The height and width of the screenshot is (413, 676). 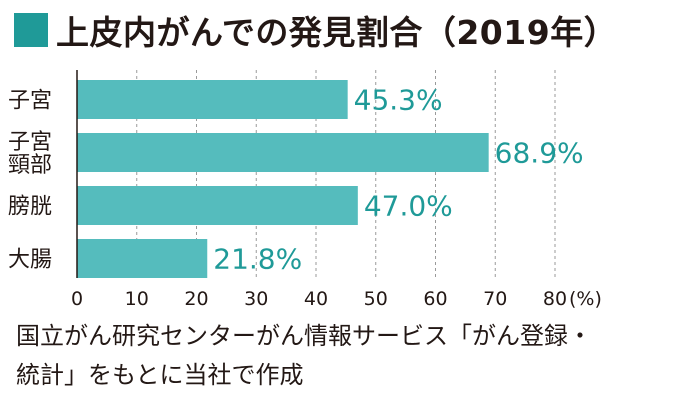 What do you see at coordinates (30, 154) in the screenshot?
I see `category-label: 子宮頸部` at bounding box center [30, 154].